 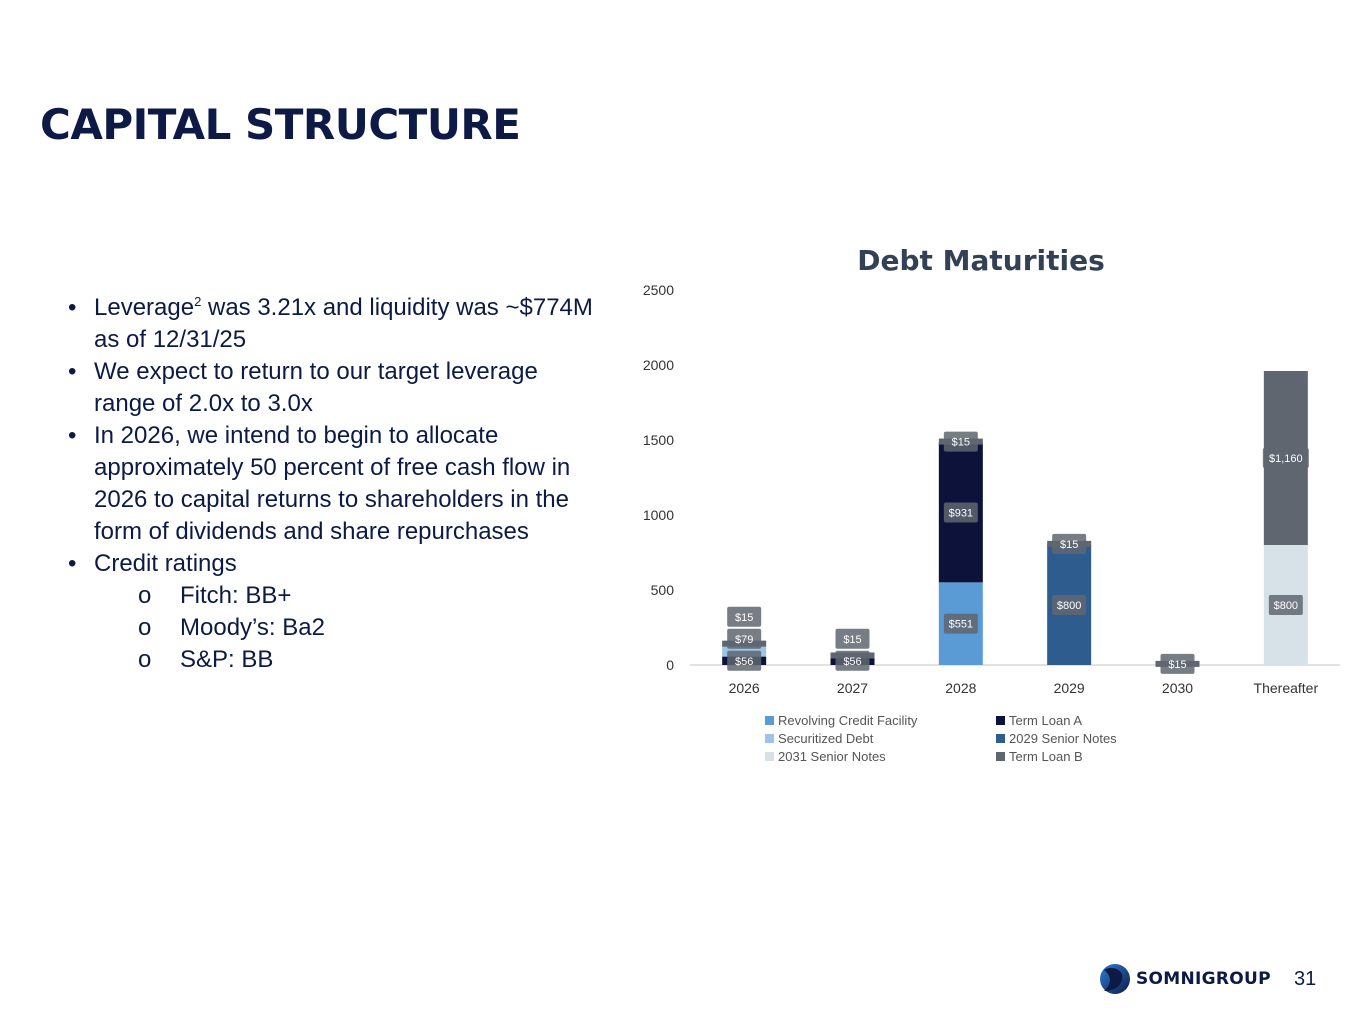 I want to click on brand-name: SOMNIGROUP, so click(x=1203, y=979).